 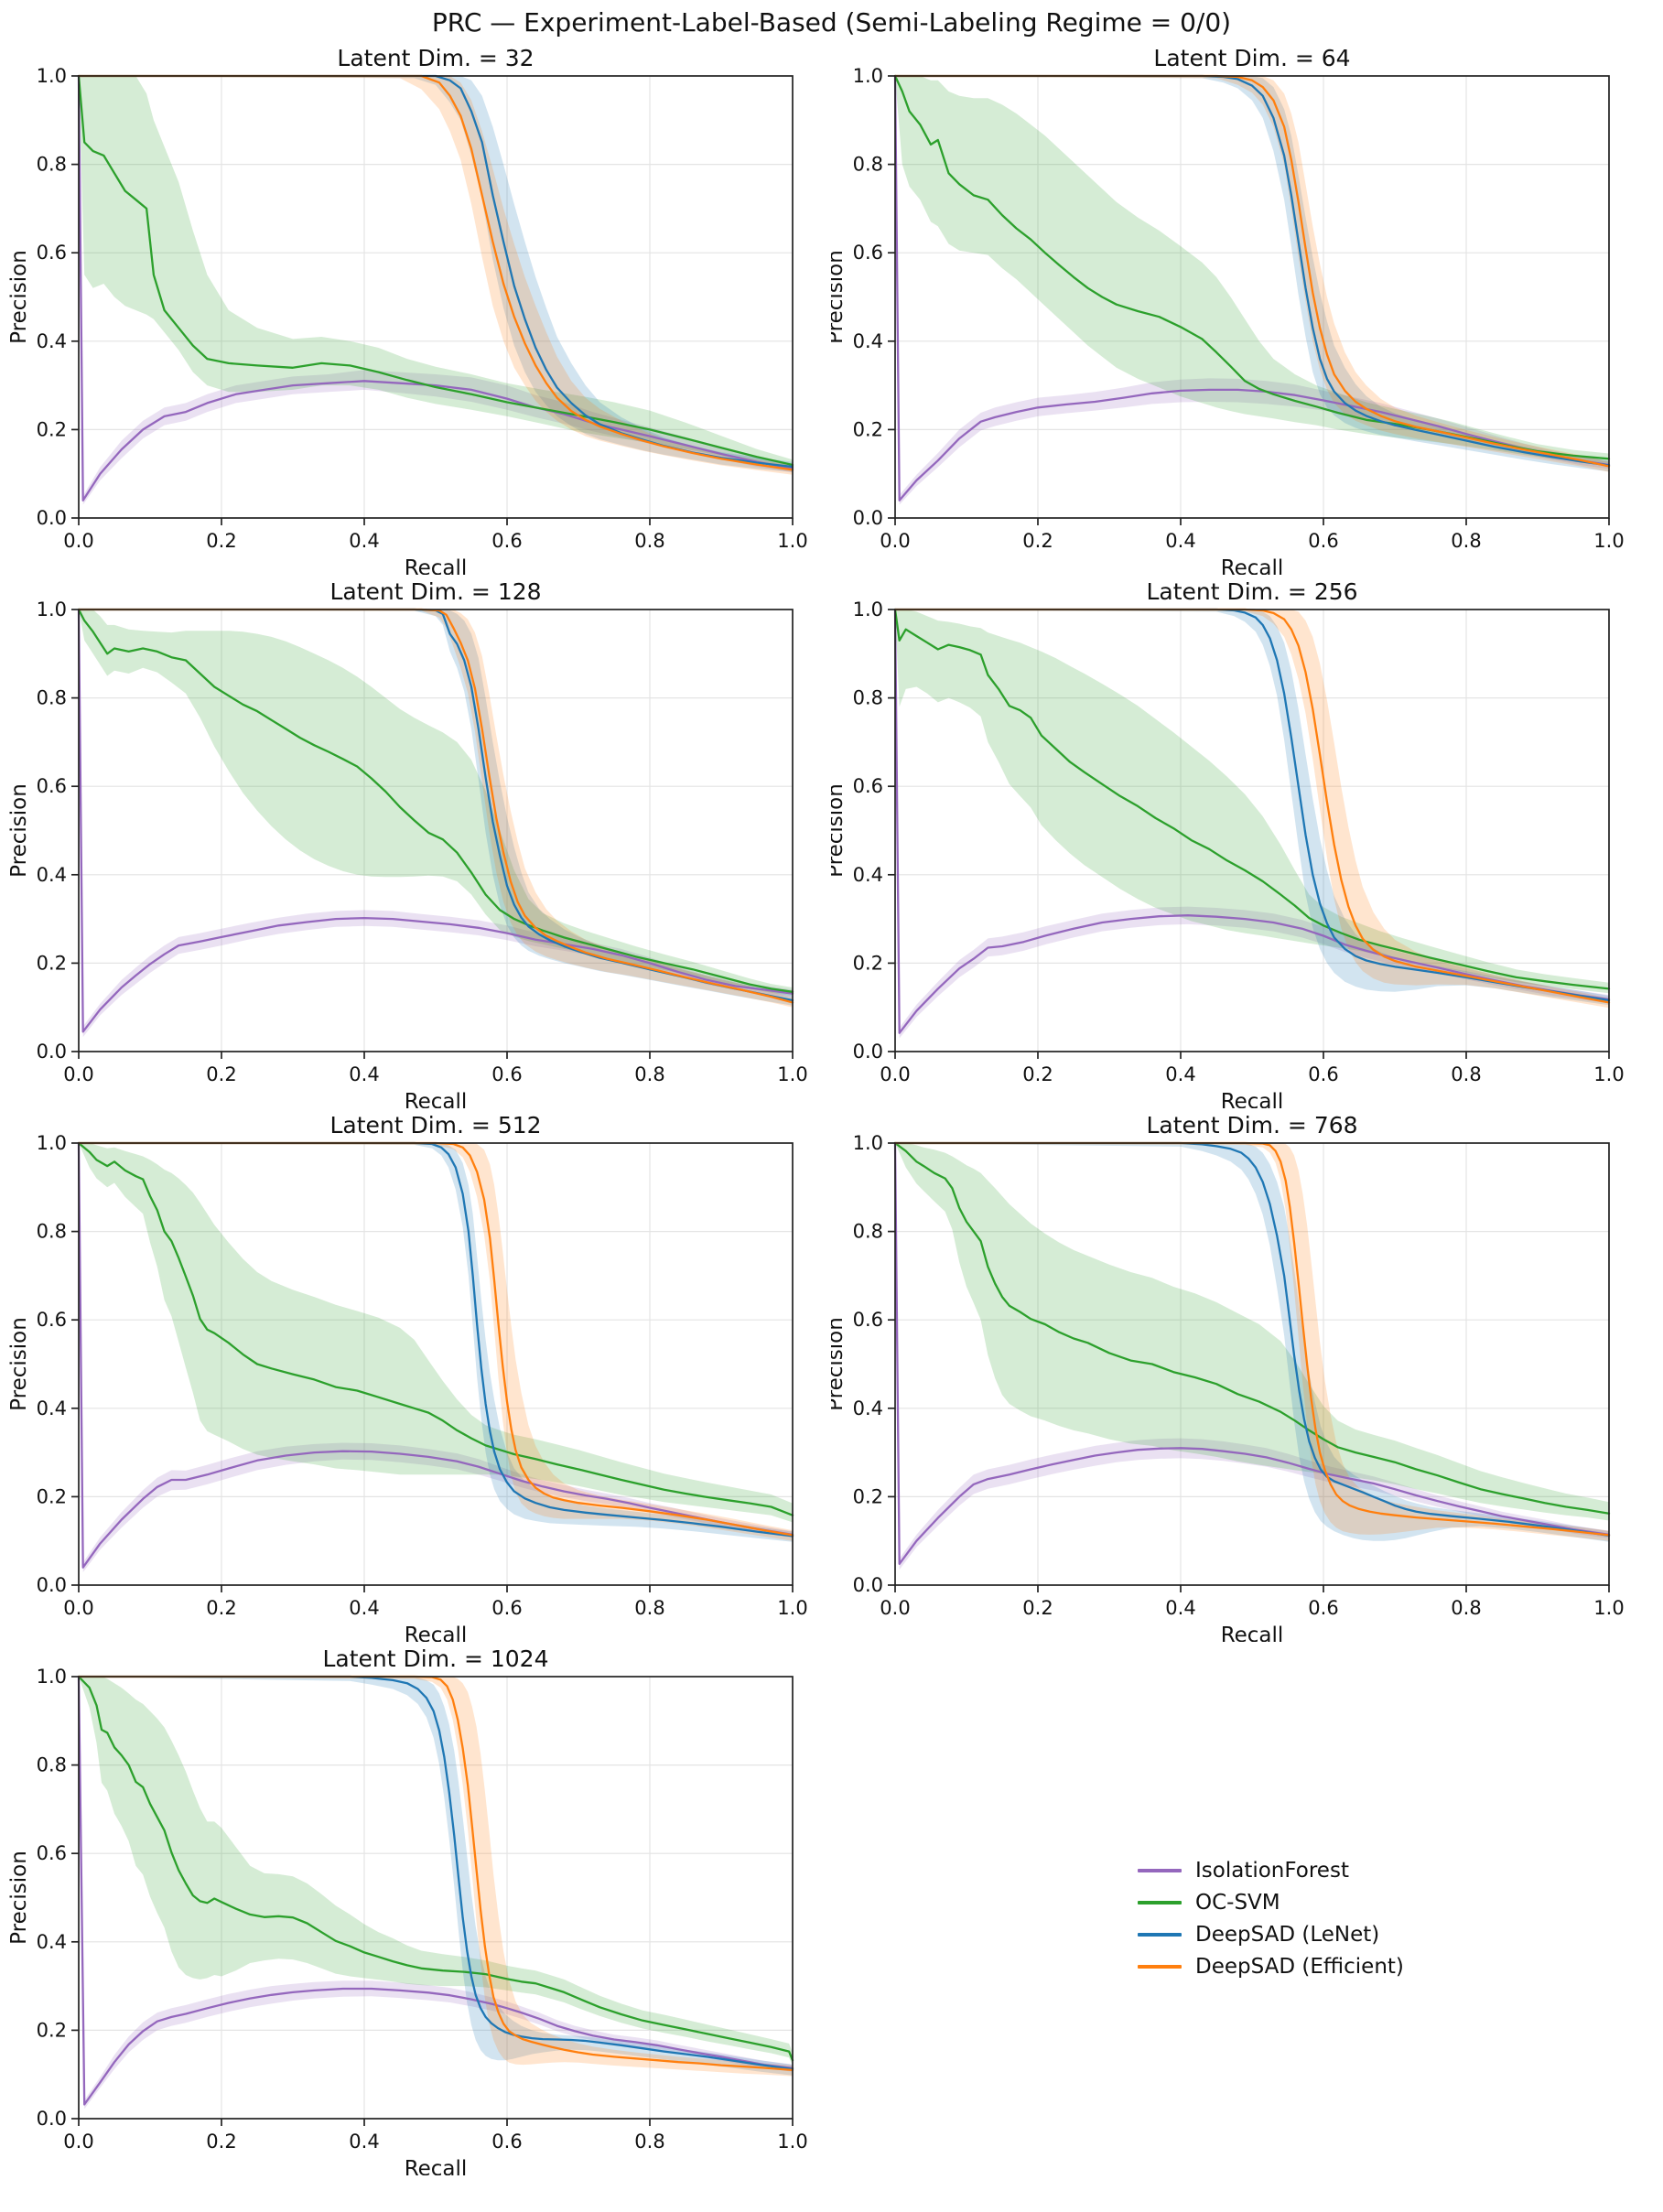 What do you see at coordinates (435, 591) in the screenshot?
I see `subplot-title: Latent Dim. = 128` at bounding box center [435, 591].